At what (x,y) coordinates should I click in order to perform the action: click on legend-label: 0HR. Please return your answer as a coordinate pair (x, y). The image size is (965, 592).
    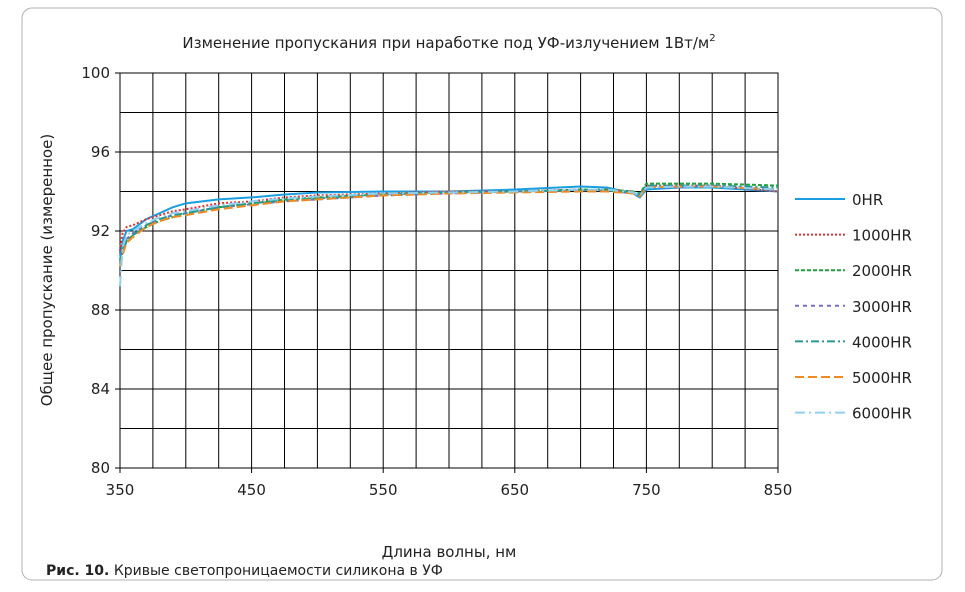
    Looking at the image, I should click on (867, 200).